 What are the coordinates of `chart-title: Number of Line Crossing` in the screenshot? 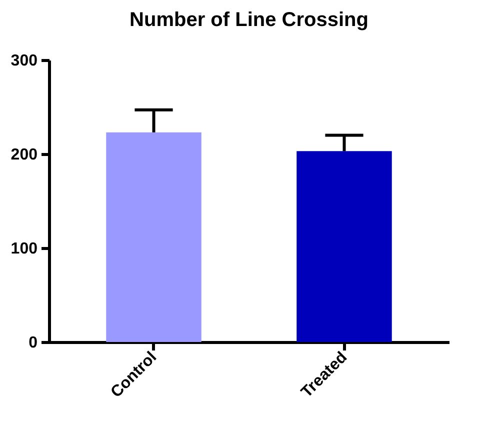 It's located at (249, 20).